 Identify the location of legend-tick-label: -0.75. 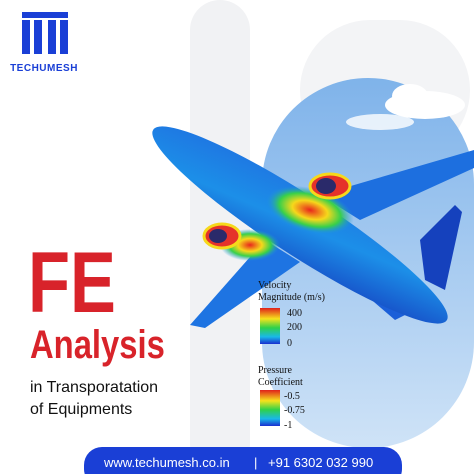
(294, 410).